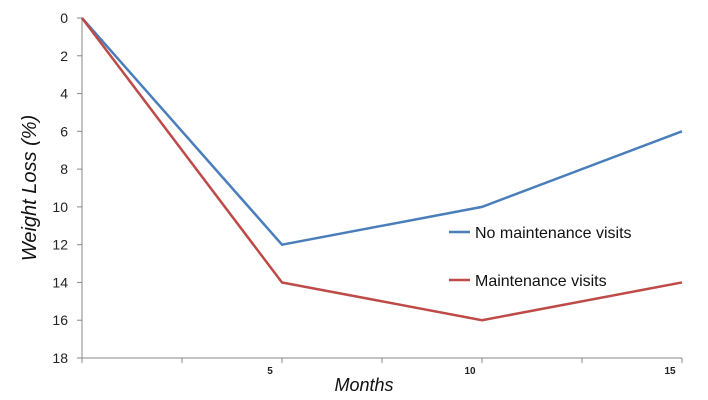 The image size is (708, 400). What do you see at coordinates (64, 131) in the screenshot?
I see `y-tick-label: 6` at bounding box center [64, 131].